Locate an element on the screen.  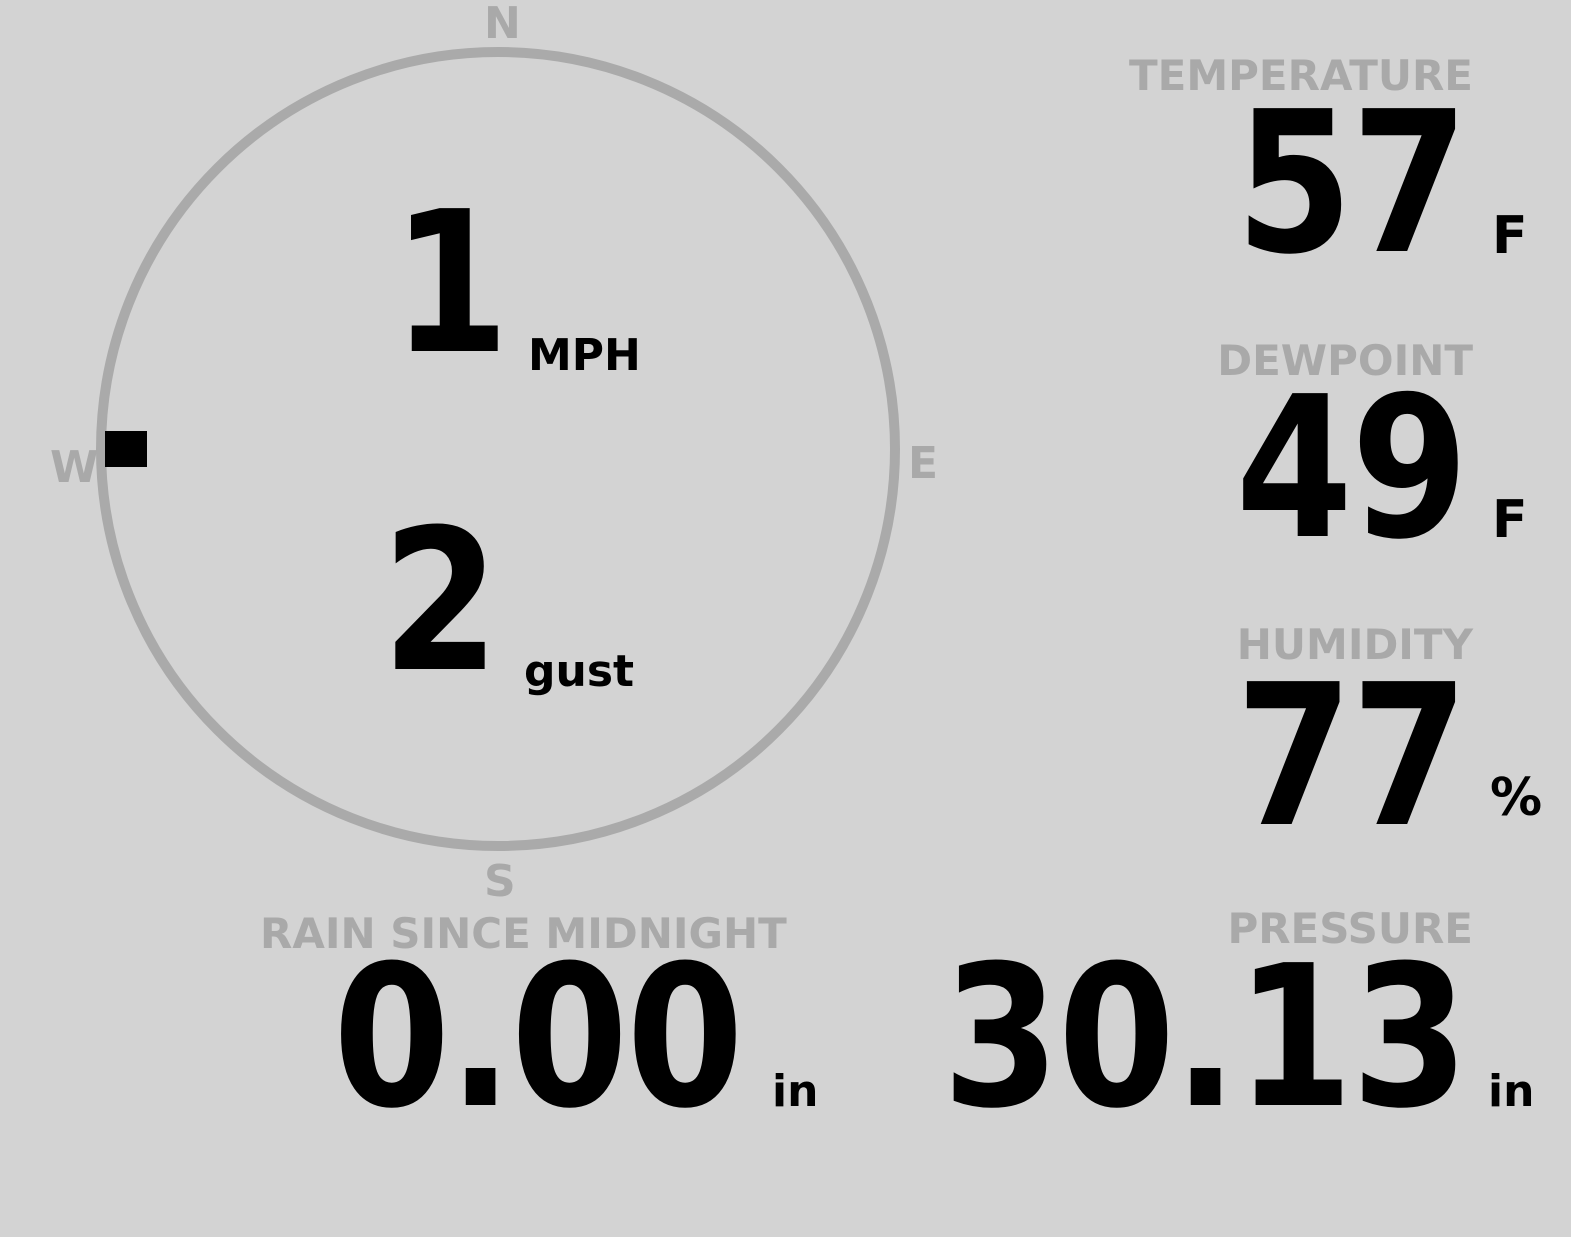
pressure-value: 30.13 is located at coordinates (1205, 1038).